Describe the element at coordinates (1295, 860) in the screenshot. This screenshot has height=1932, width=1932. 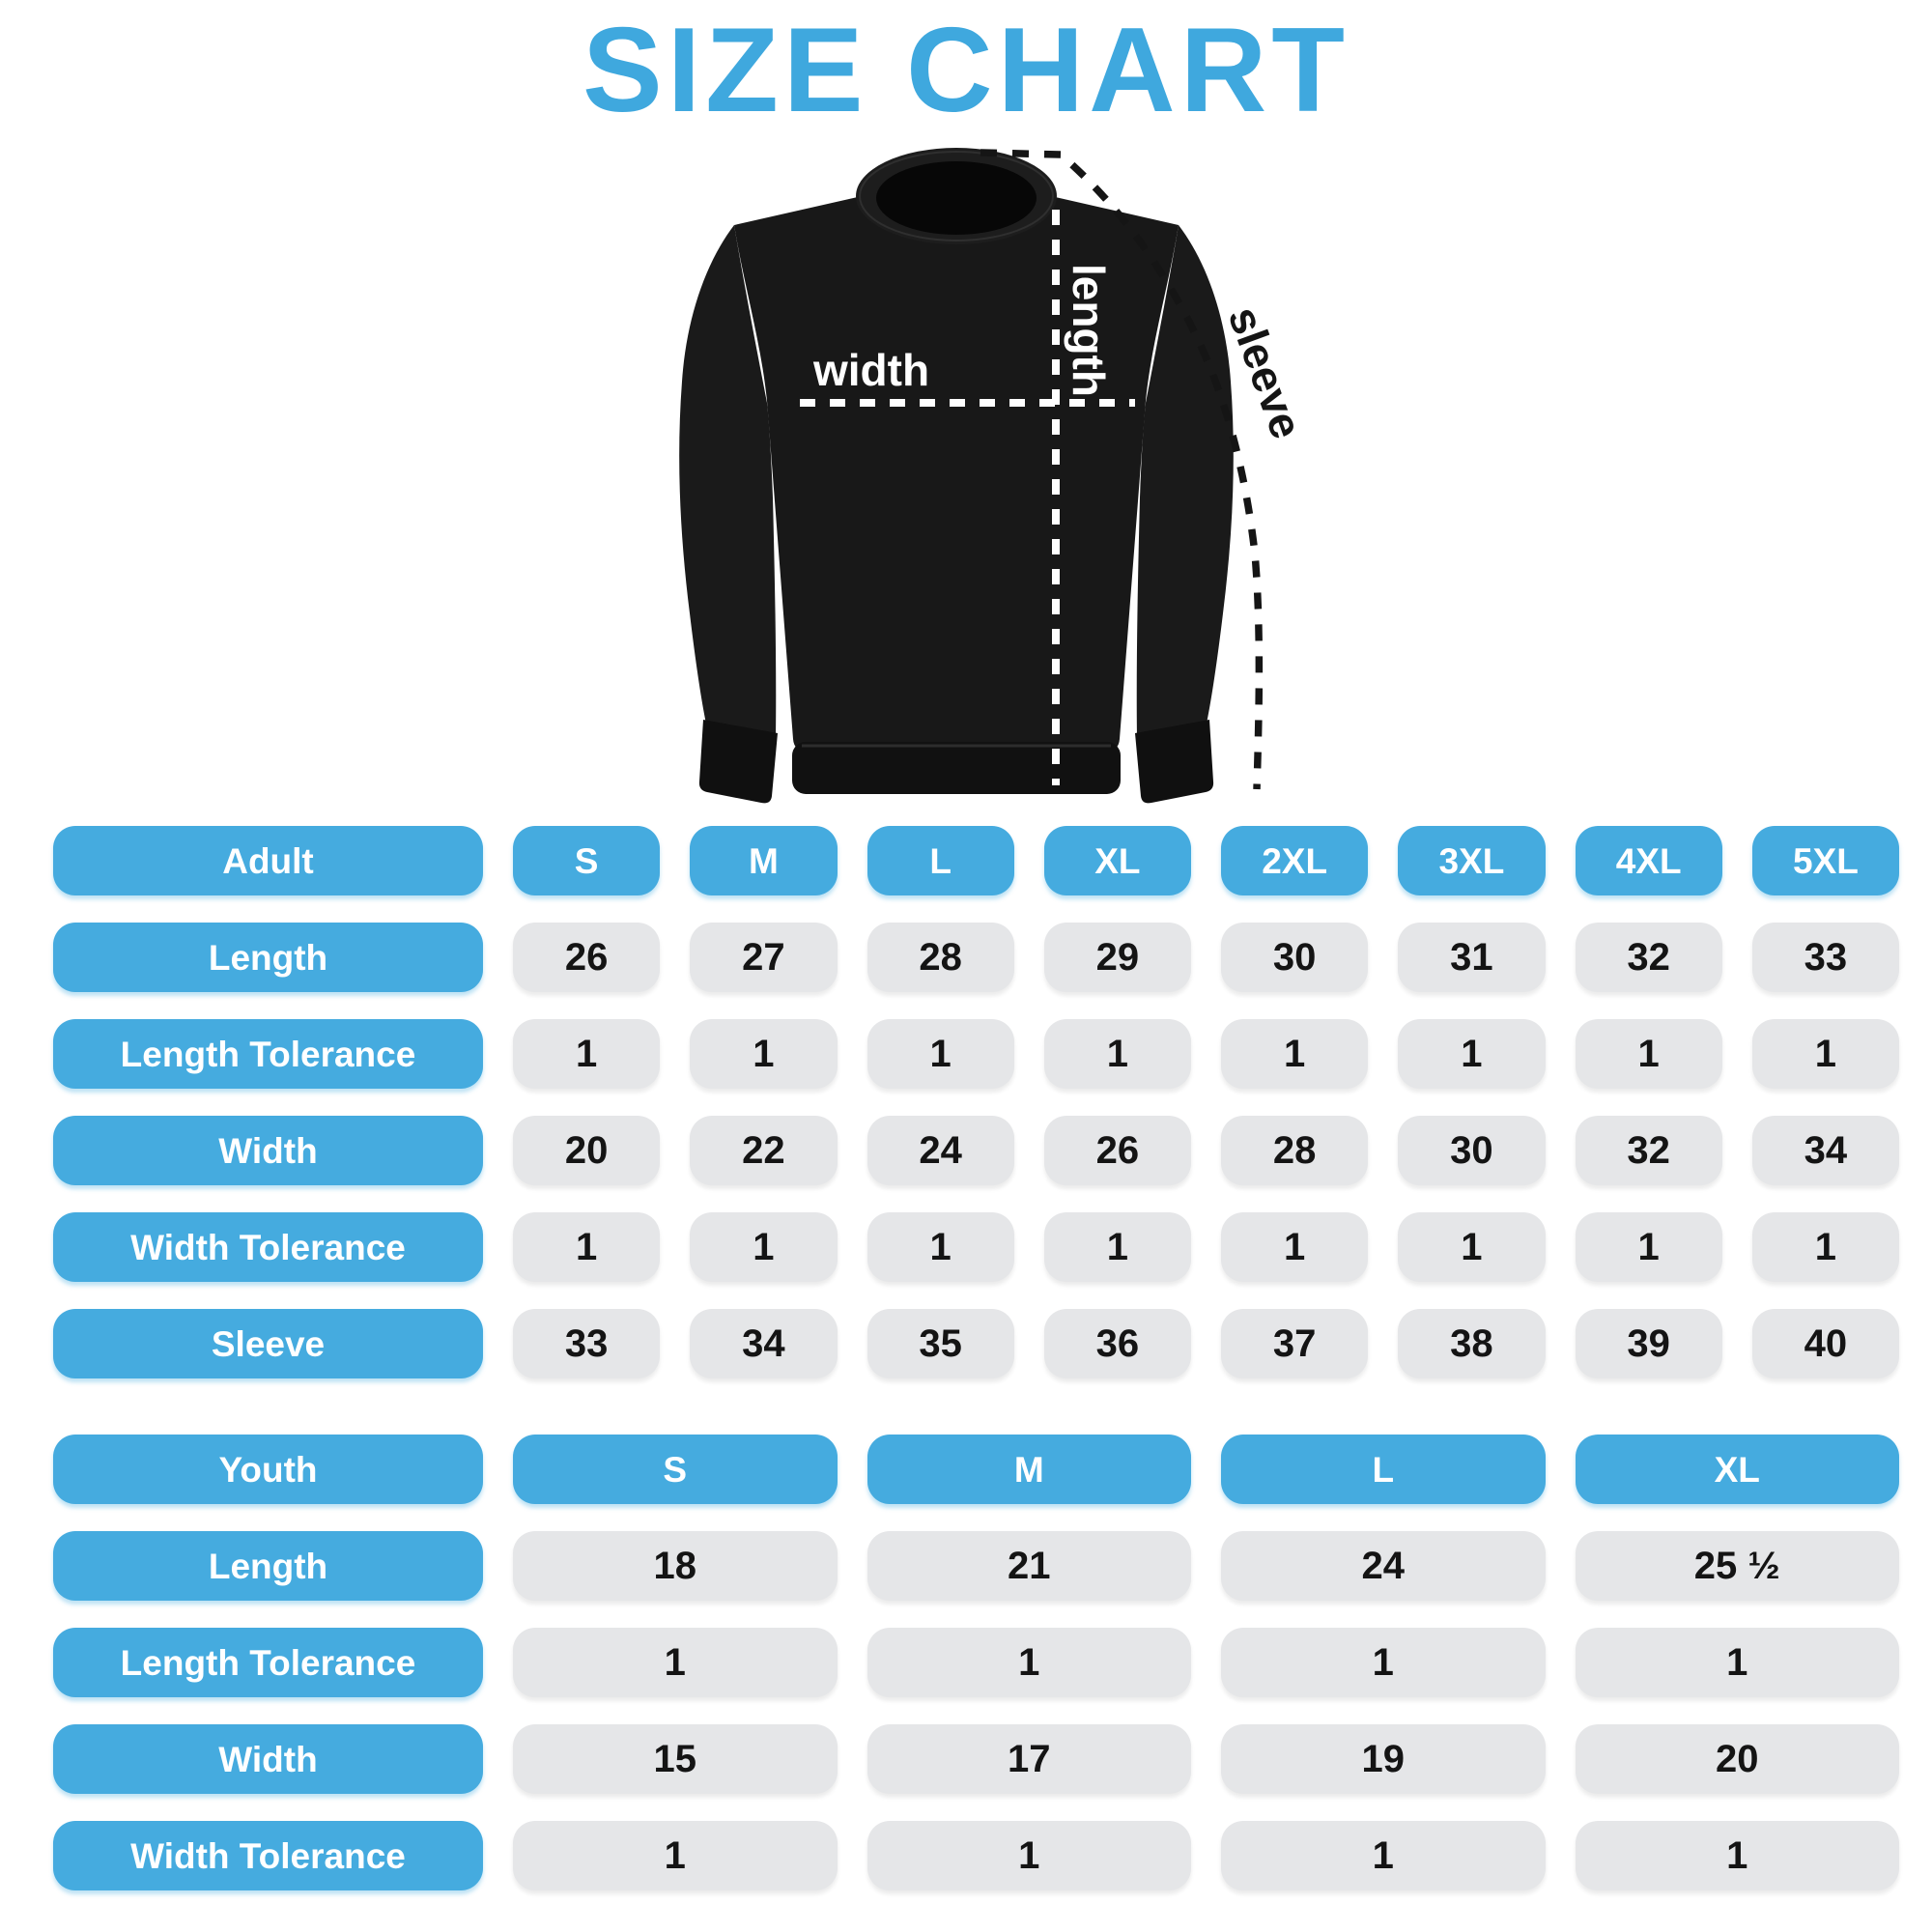
I see `size-header-cell: 2XL` at that location.